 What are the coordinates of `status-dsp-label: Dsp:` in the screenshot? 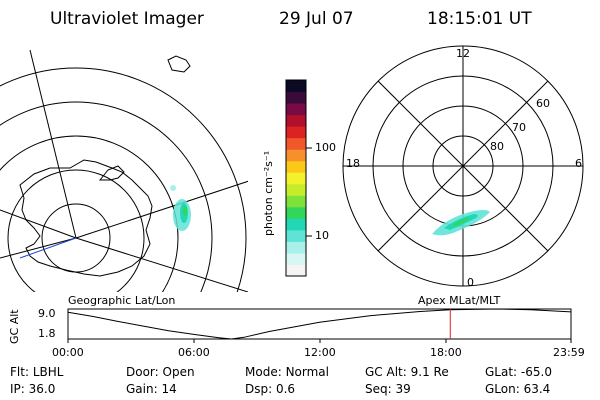 It's located at (259, 389).